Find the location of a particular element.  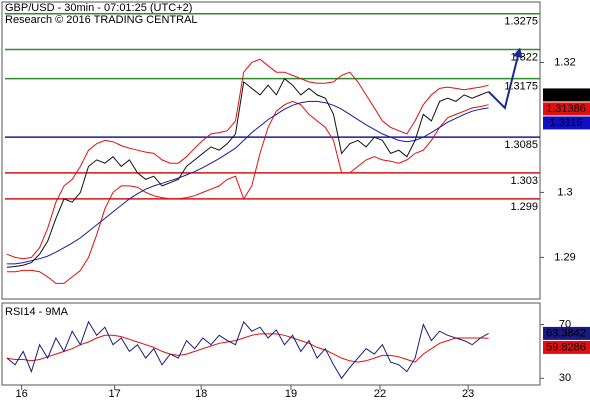

price-tag-label: 59.8286 is located at coordinates (566, 347).